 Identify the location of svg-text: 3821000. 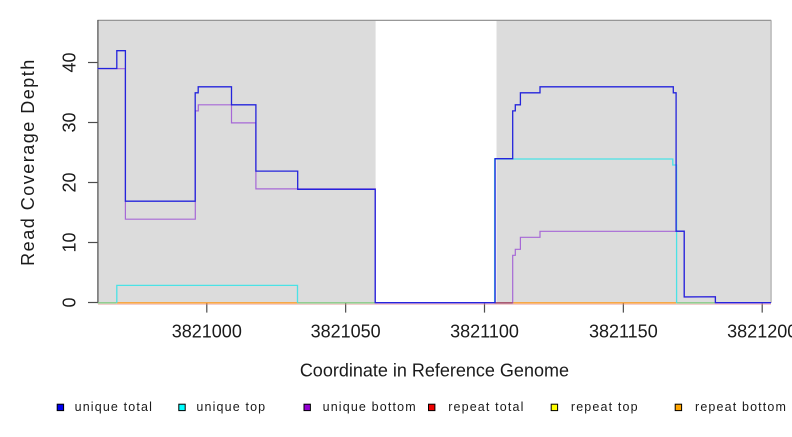
(207, 332).